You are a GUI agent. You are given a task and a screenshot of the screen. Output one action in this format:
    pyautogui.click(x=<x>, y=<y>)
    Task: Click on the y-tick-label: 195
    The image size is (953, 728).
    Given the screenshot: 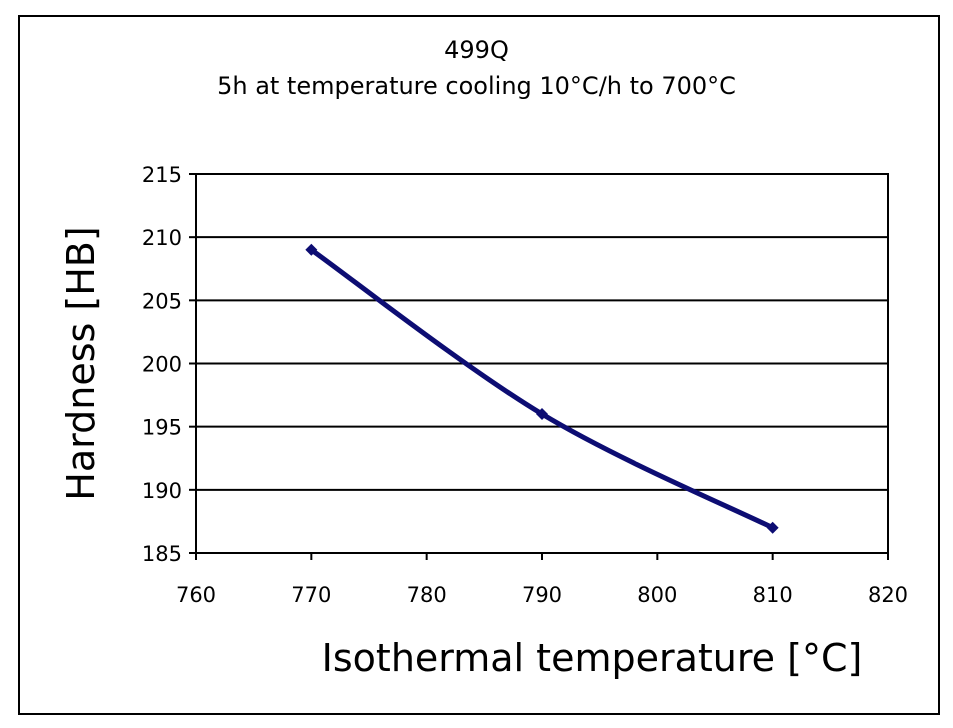 What is the action you would take?
    pyautogui.click(x=162, y=428)
    